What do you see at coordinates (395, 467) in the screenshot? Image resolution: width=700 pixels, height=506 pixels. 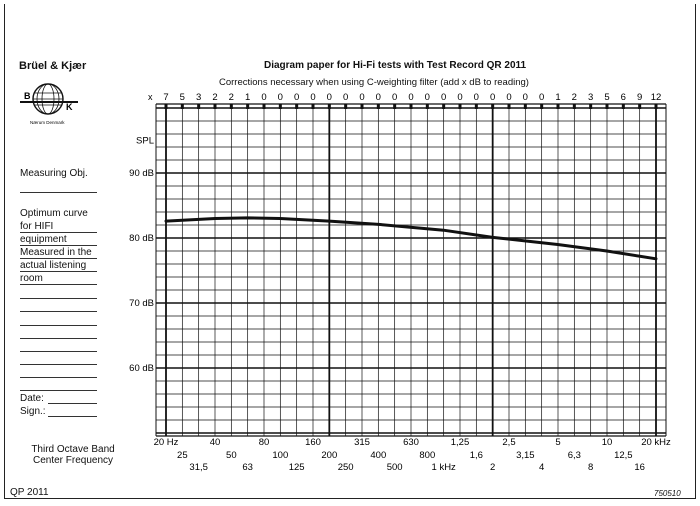 I see `x-tick-label: 500` at bounding box center [395, 467].